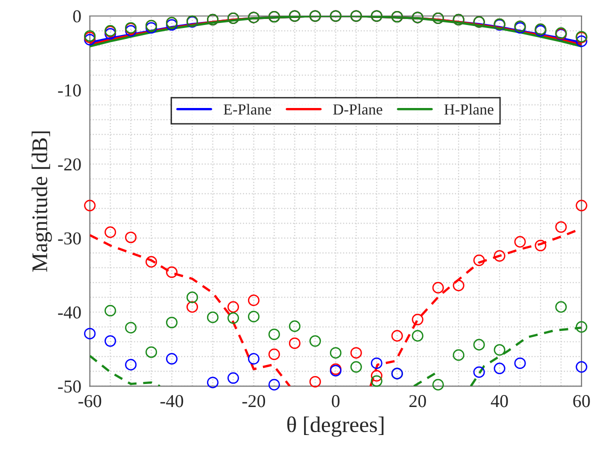 The width and height of the screenshot is (607, 457). What do you see at coordinates (254, 401) in the screenshot?
I see `x-tick-label: -20` at bounding box center [254, 401].